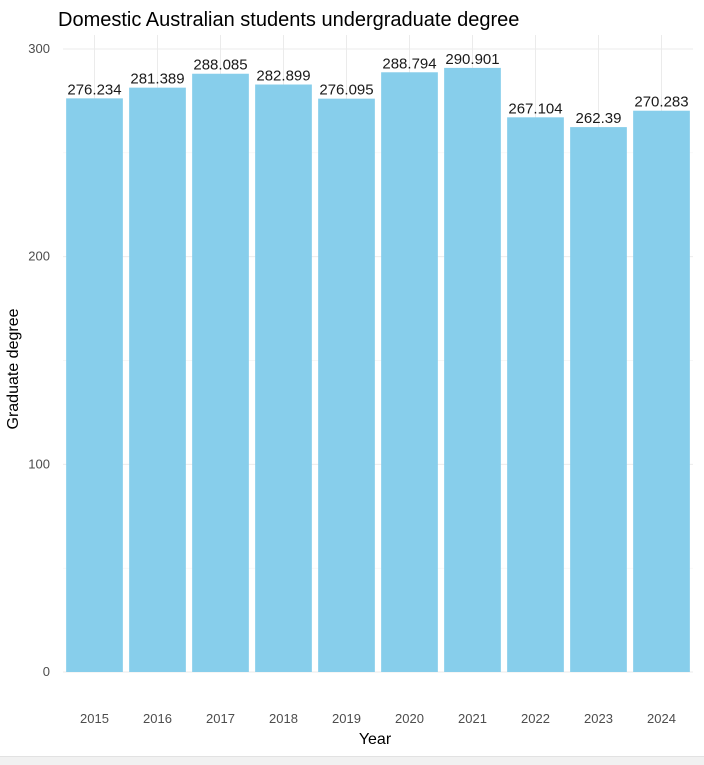 Image resolution: width=704 pixels, height=765 pixels. I want to click on x-tick-label: 2015, so click(94, 718).